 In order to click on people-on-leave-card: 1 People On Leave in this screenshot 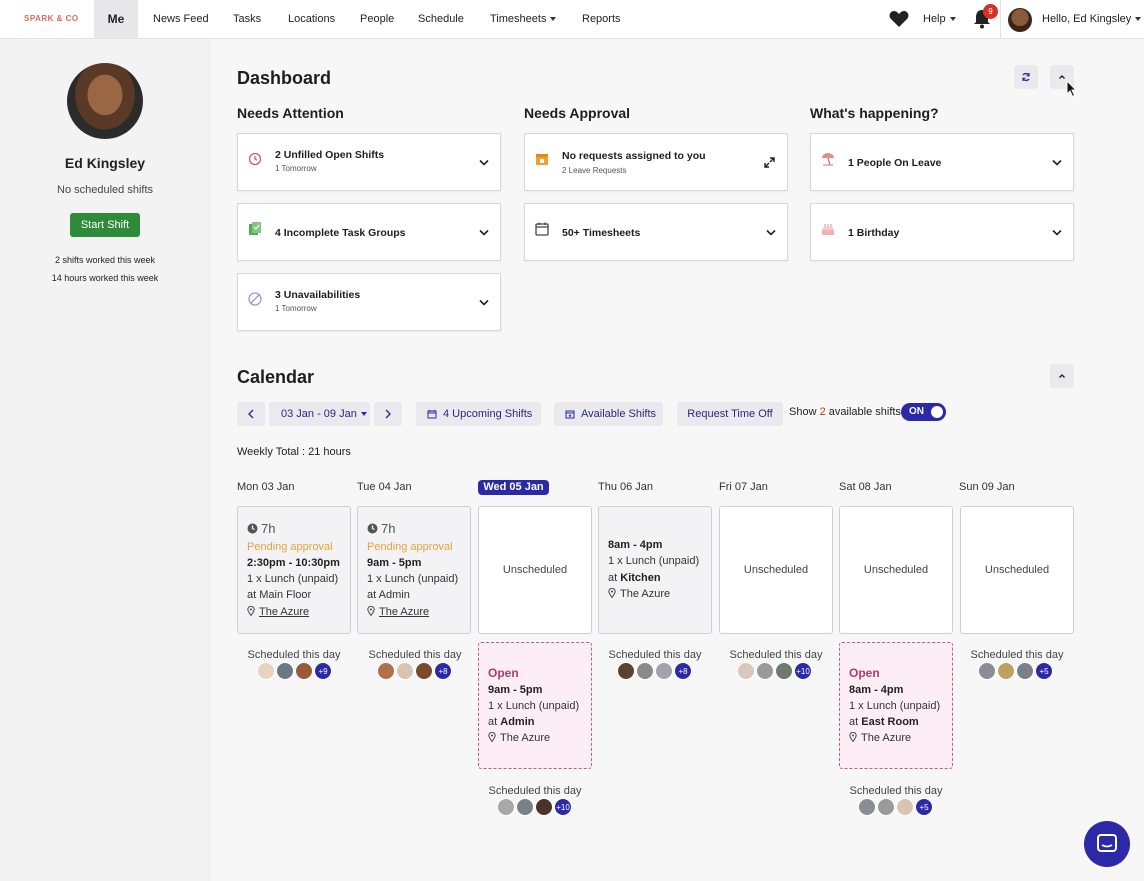, I will do `click(942, 162)`.